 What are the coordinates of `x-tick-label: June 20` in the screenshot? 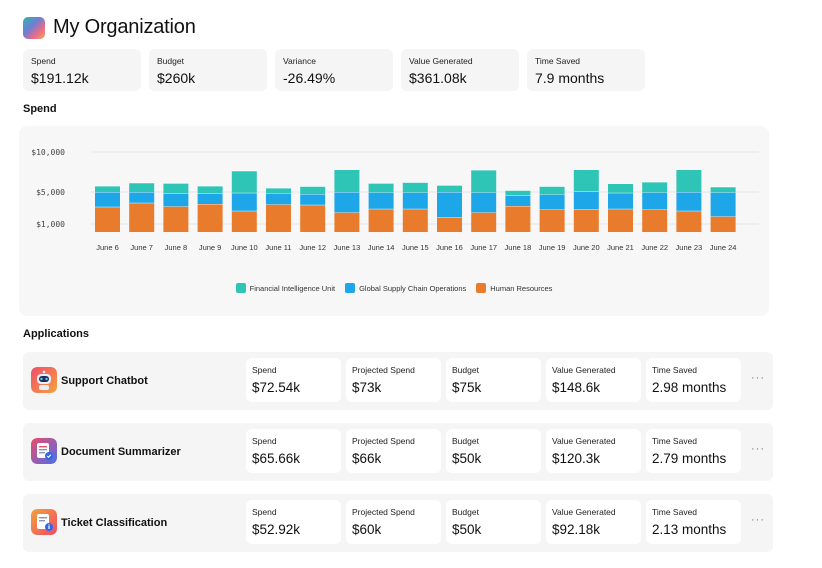 It's located at (586, 247).